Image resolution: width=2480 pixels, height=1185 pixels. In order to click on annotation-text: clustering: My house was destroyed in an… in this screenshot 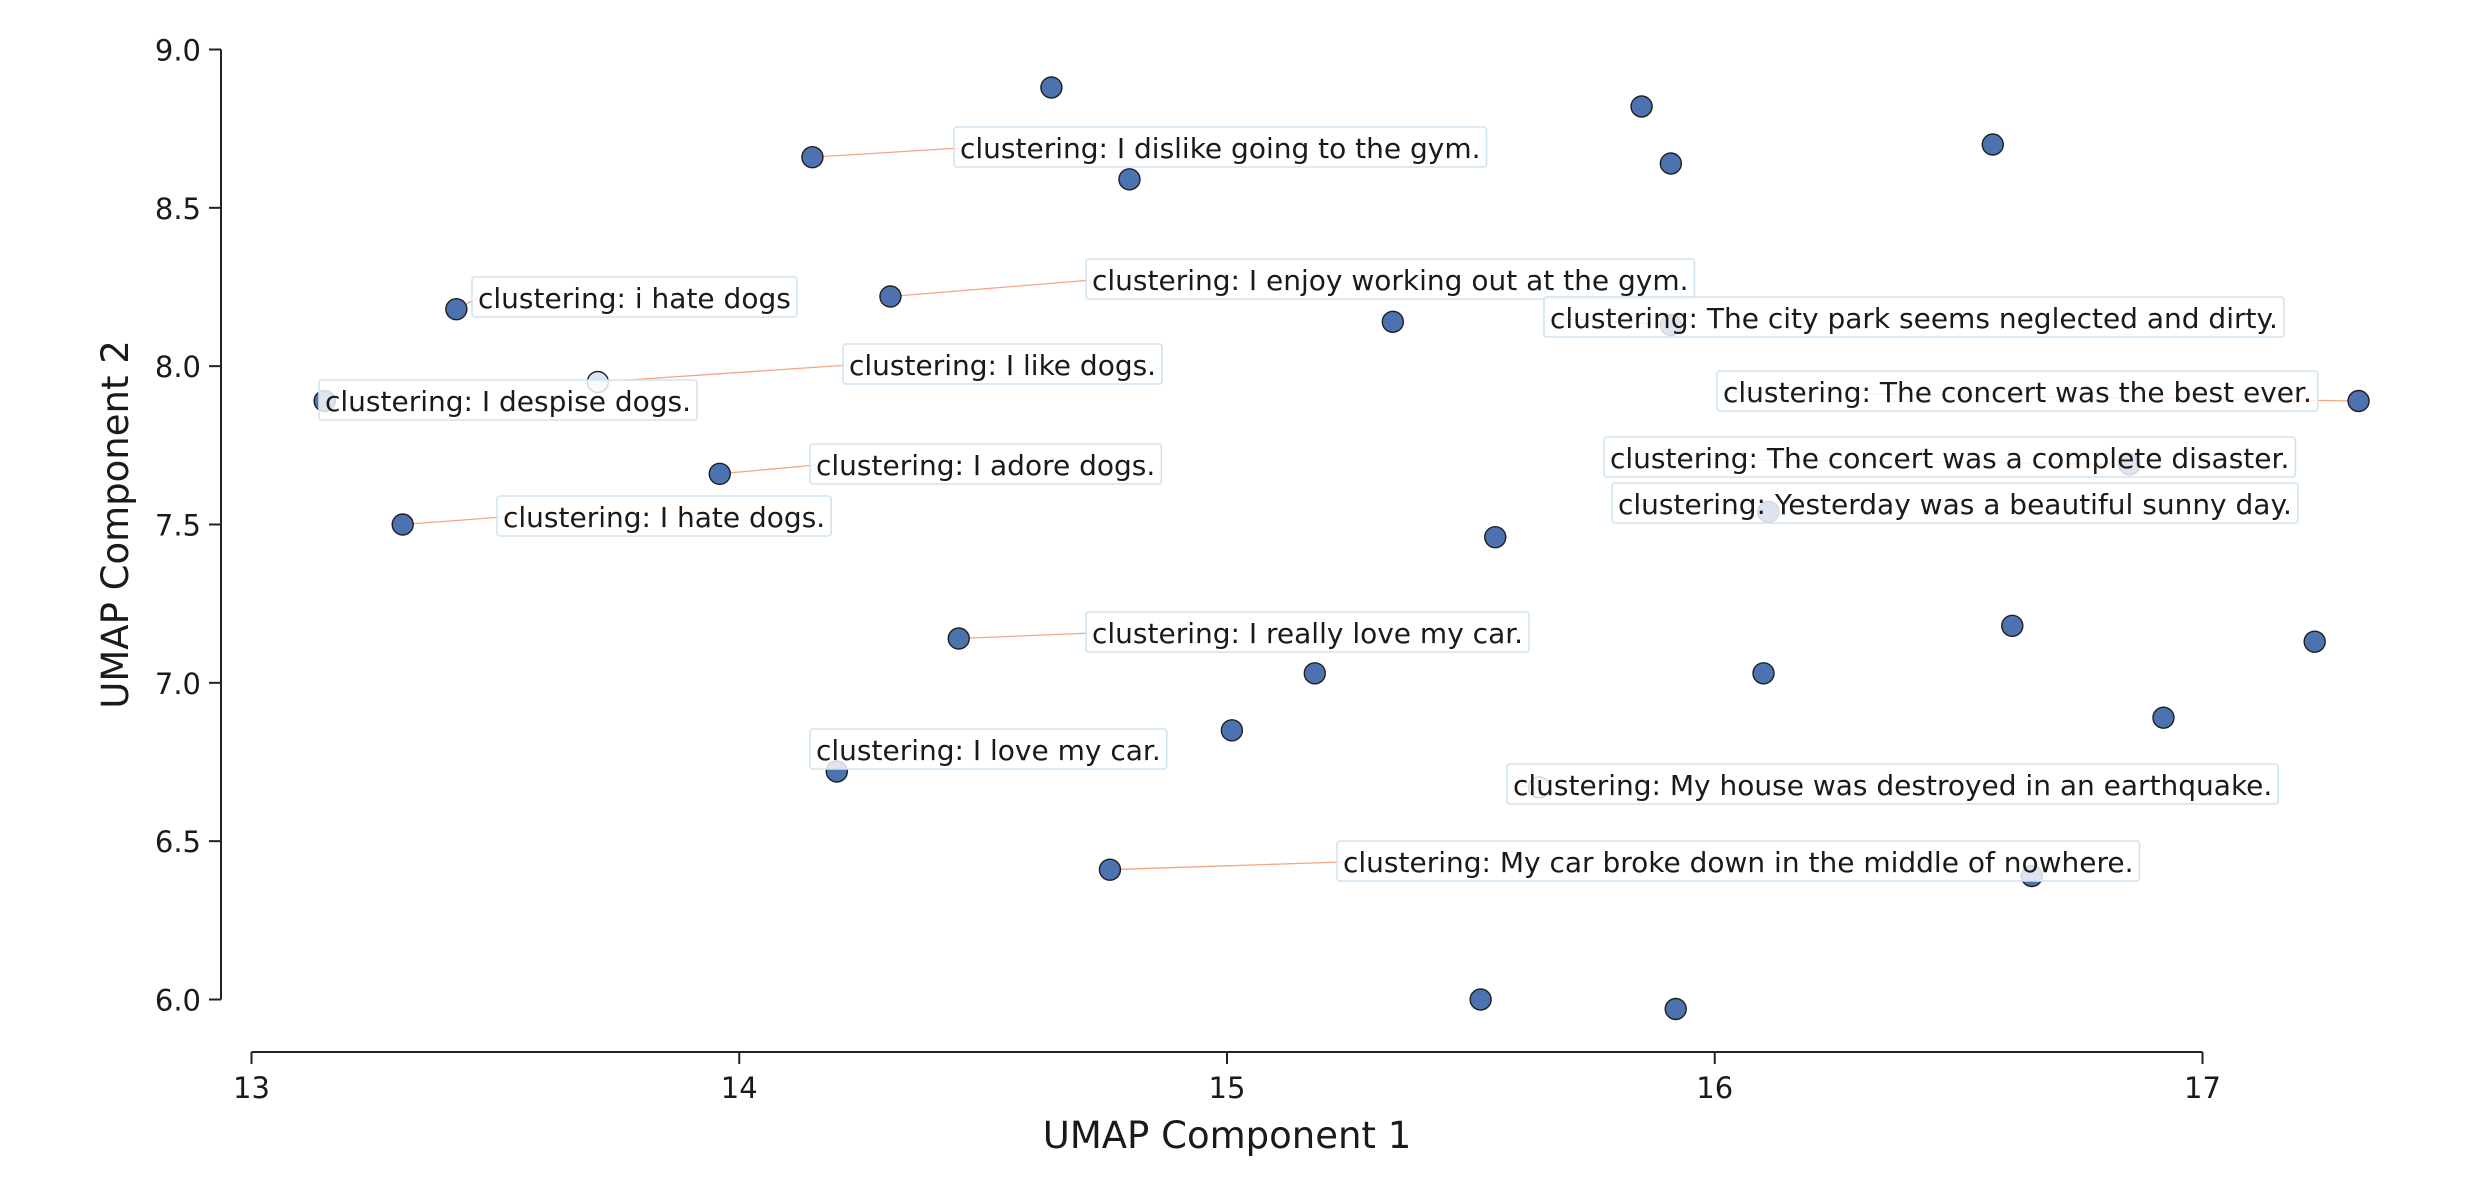, I will do `click(1892, 785)`.